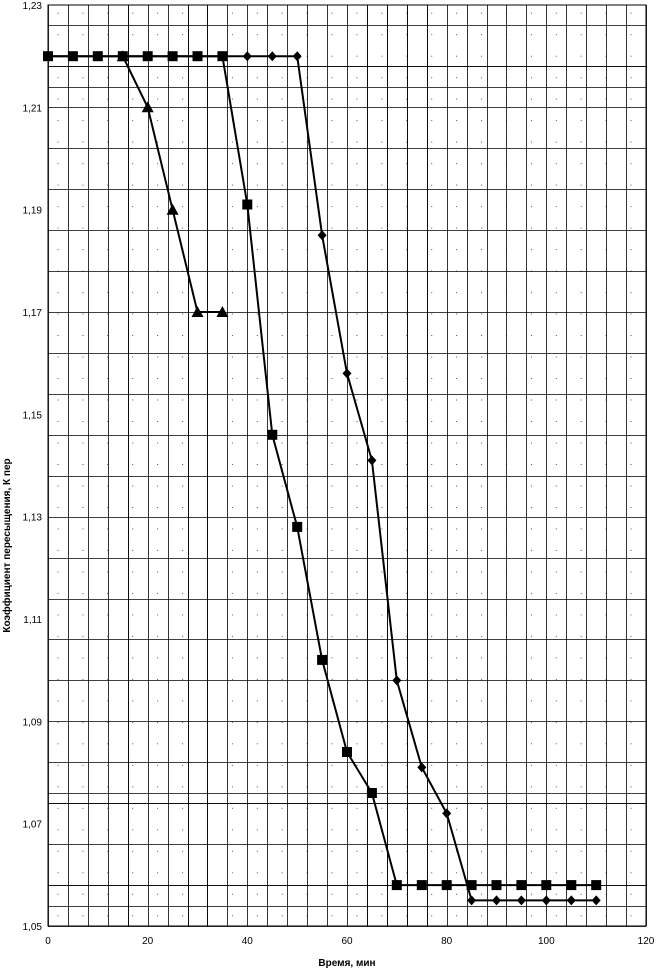 This screenshot has height=971, width=656. What do you see at coordinates (546, 941) in the screenshot?
I see `x-tick-label: 100` at bounding box center [546, 941].